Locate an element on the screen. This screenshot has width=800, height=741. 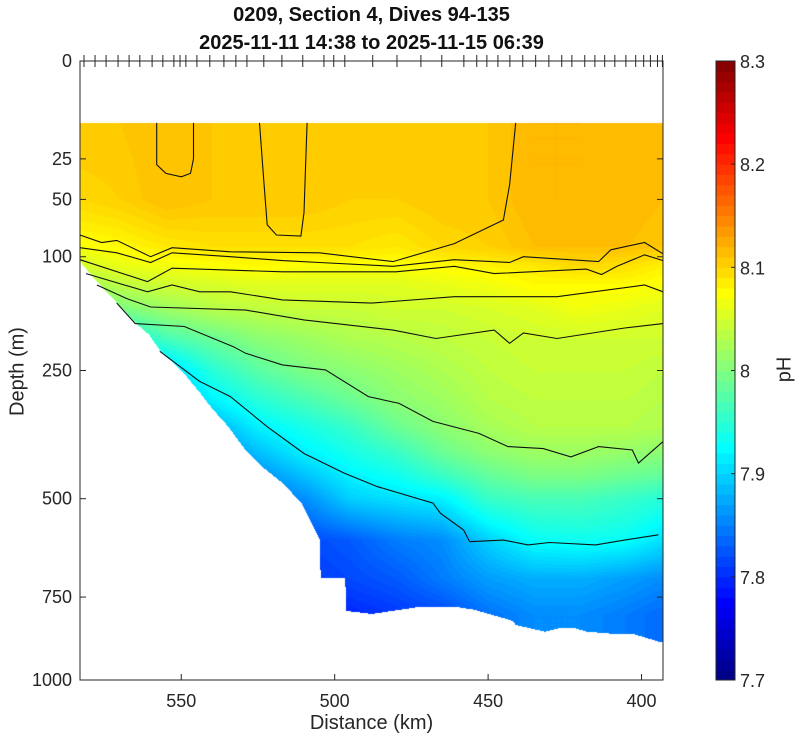
y-axis-label: Depth (m) is located at coordinates (17, 371).